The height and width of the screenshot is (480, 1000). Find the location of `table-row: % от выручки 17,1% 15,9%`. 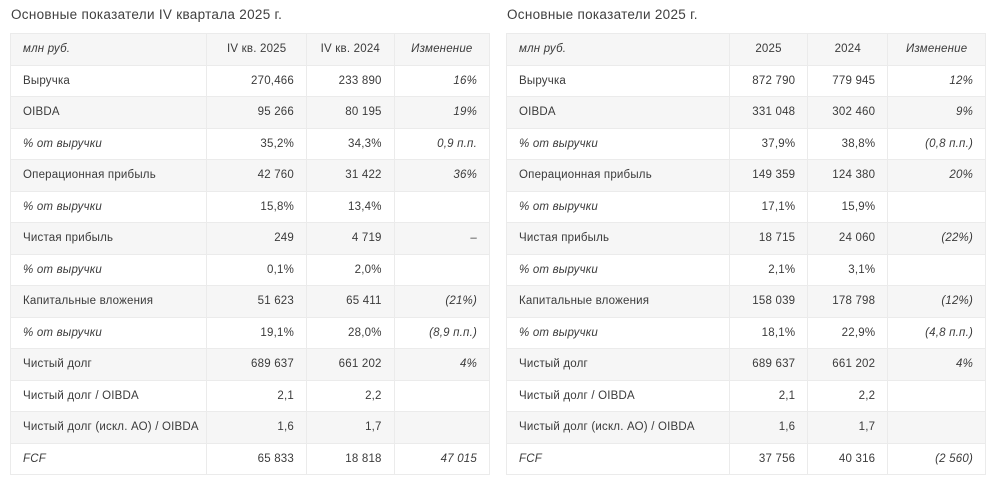

table-row: % от выручки 17,1% 15,9% is located at coordinates (746, 206).